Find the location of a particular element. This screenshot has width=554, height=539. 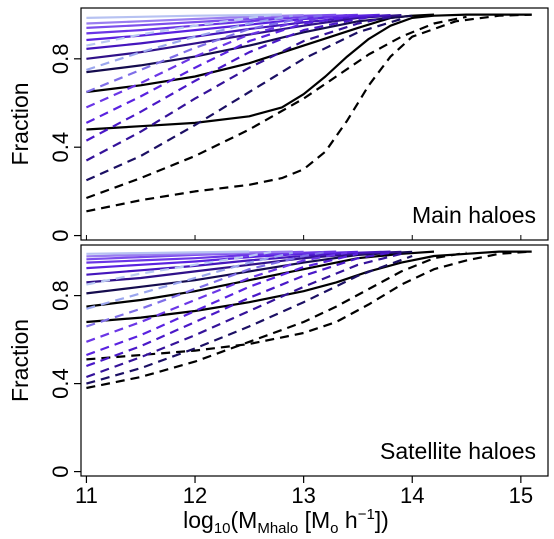

y-axis-label-top: Fraction is located at coordinates (20, 123).